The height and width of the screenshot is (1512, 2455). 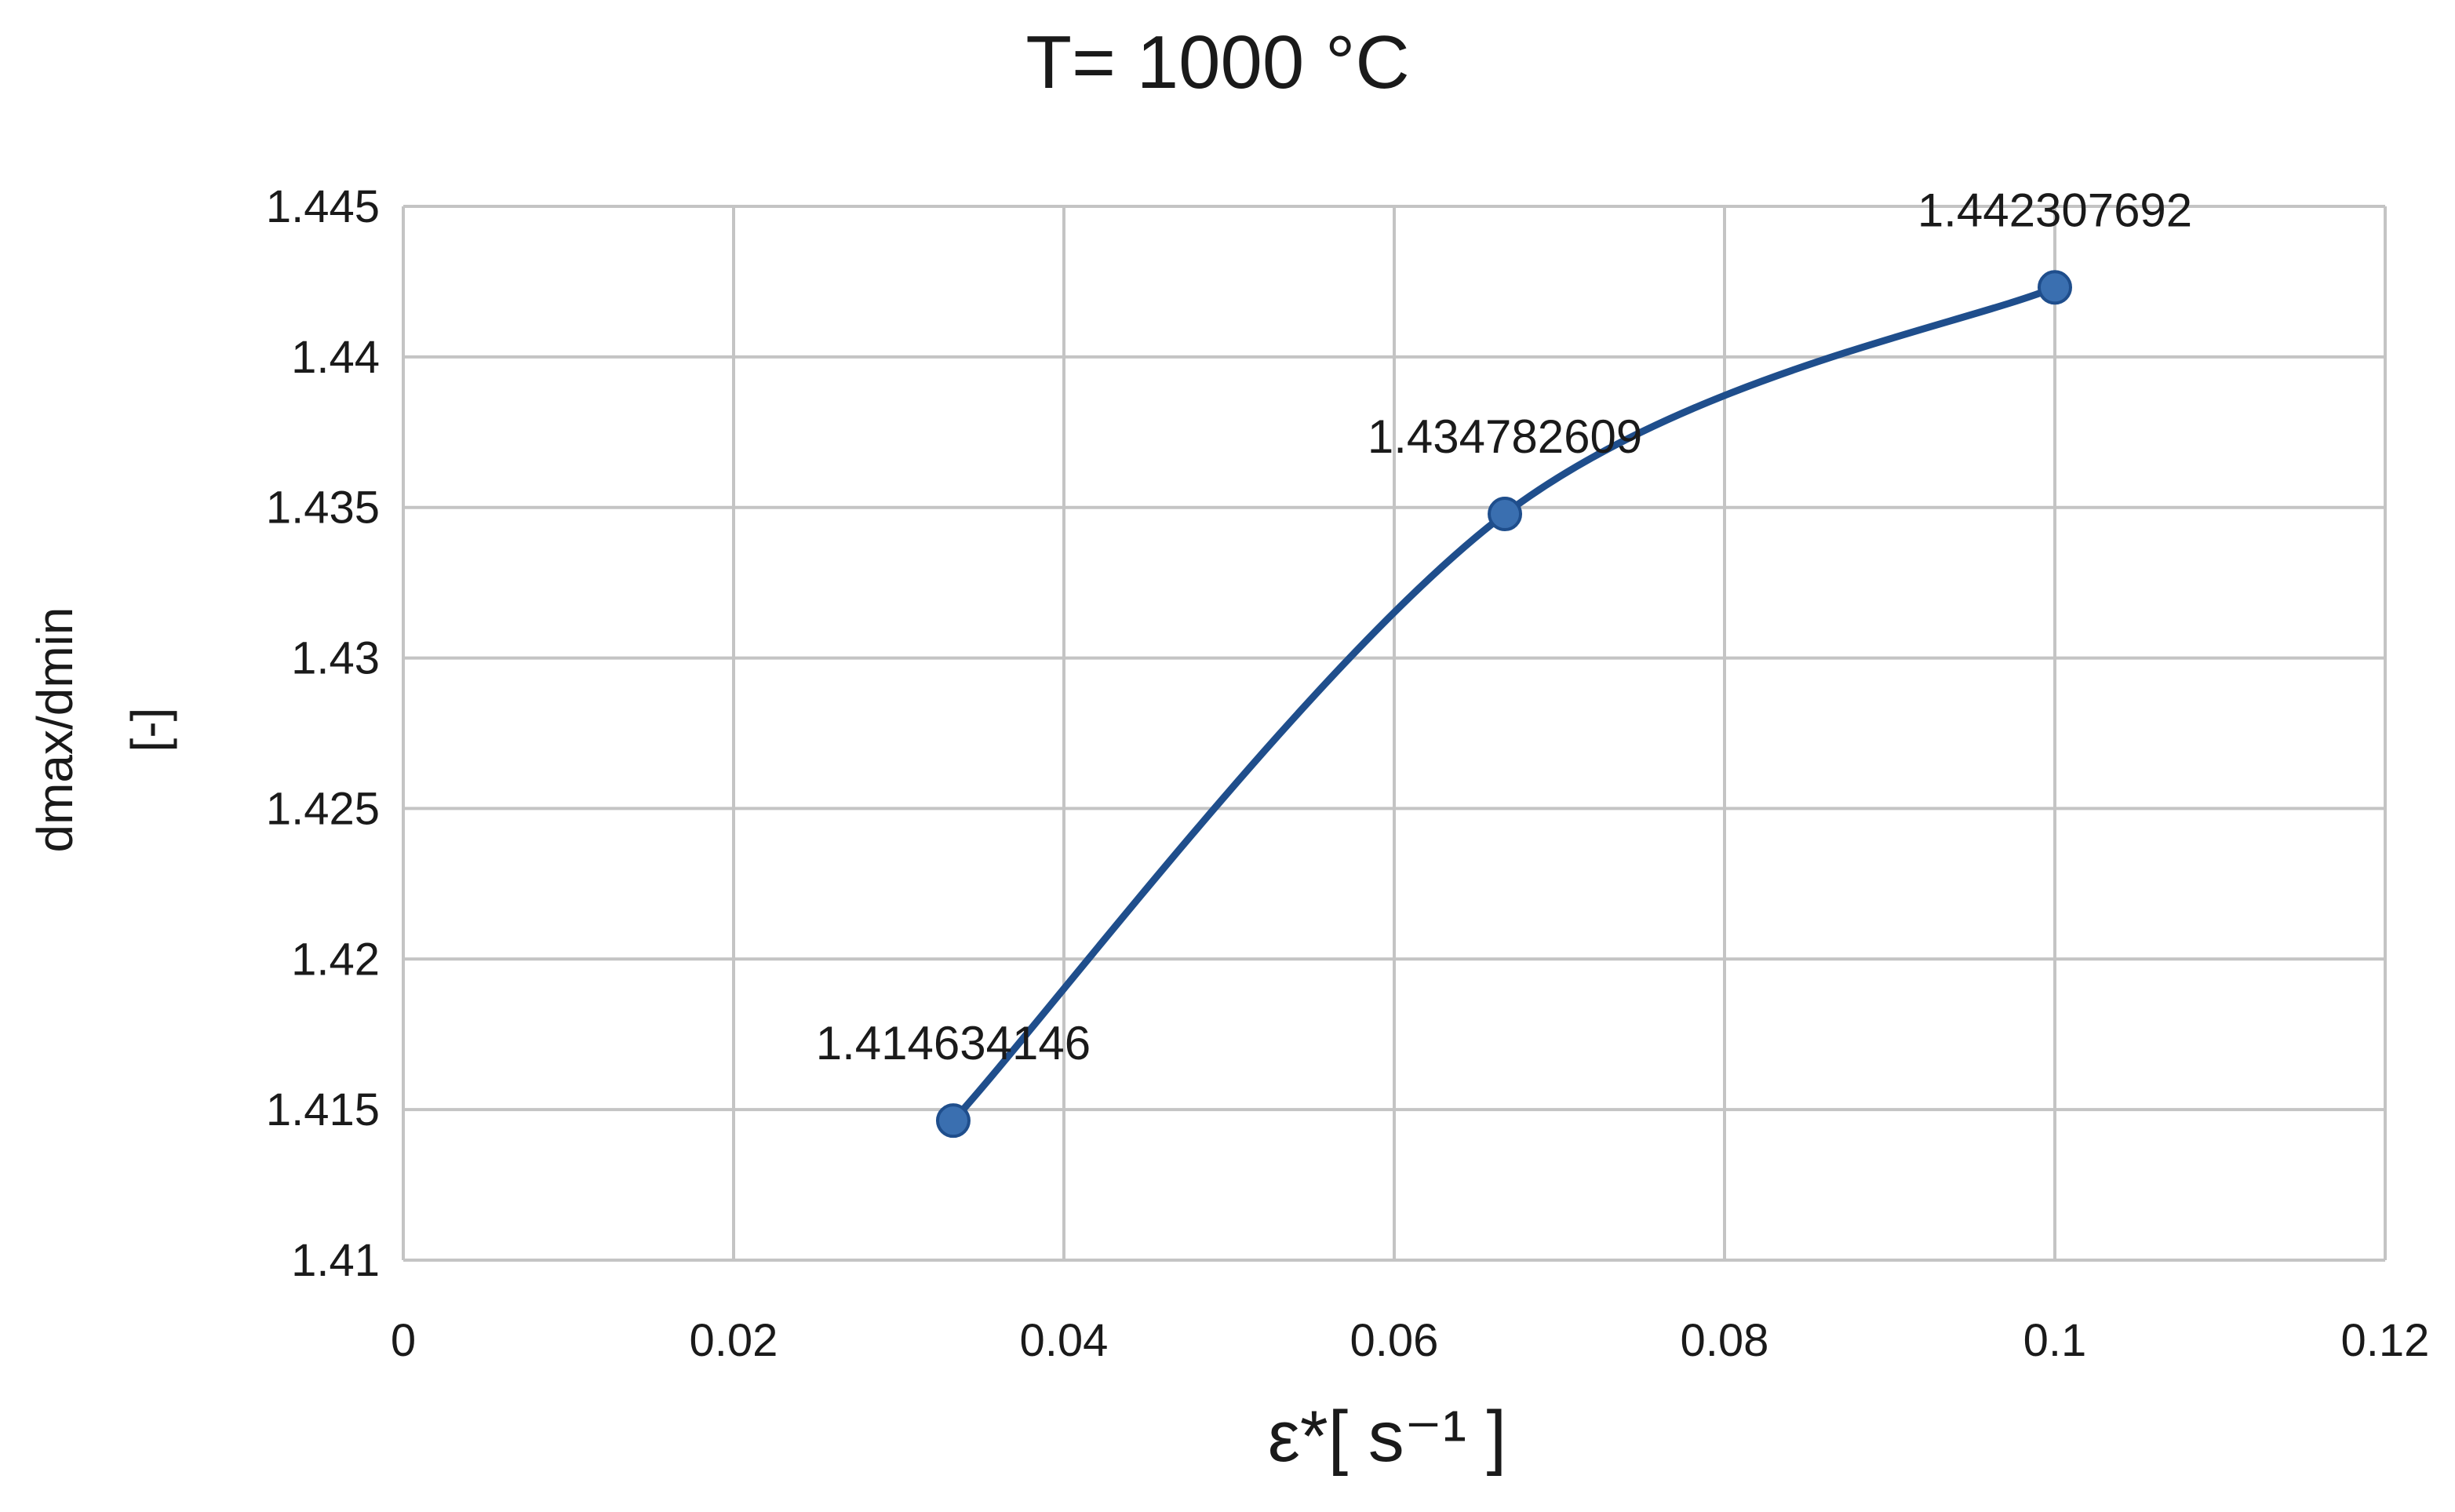 I want to click on y-axis-title-line-2: [-], so click(x=149, y=730).